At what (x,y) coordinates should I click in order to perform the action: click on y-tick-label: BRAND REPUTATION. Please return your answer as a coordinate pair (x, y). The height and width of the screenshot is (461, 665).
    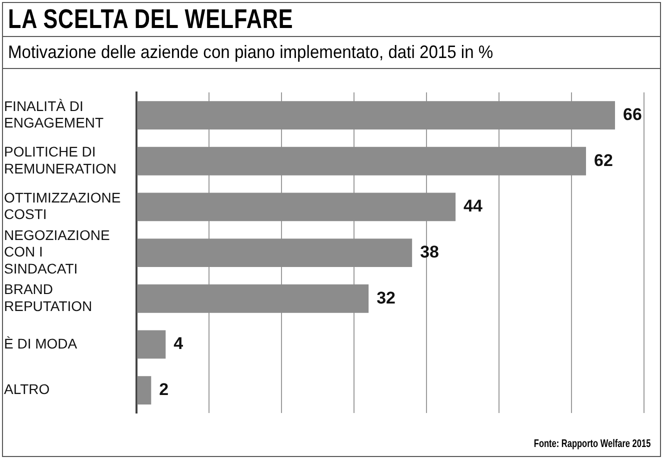
    Looking at the image, I should click on (48, 297).